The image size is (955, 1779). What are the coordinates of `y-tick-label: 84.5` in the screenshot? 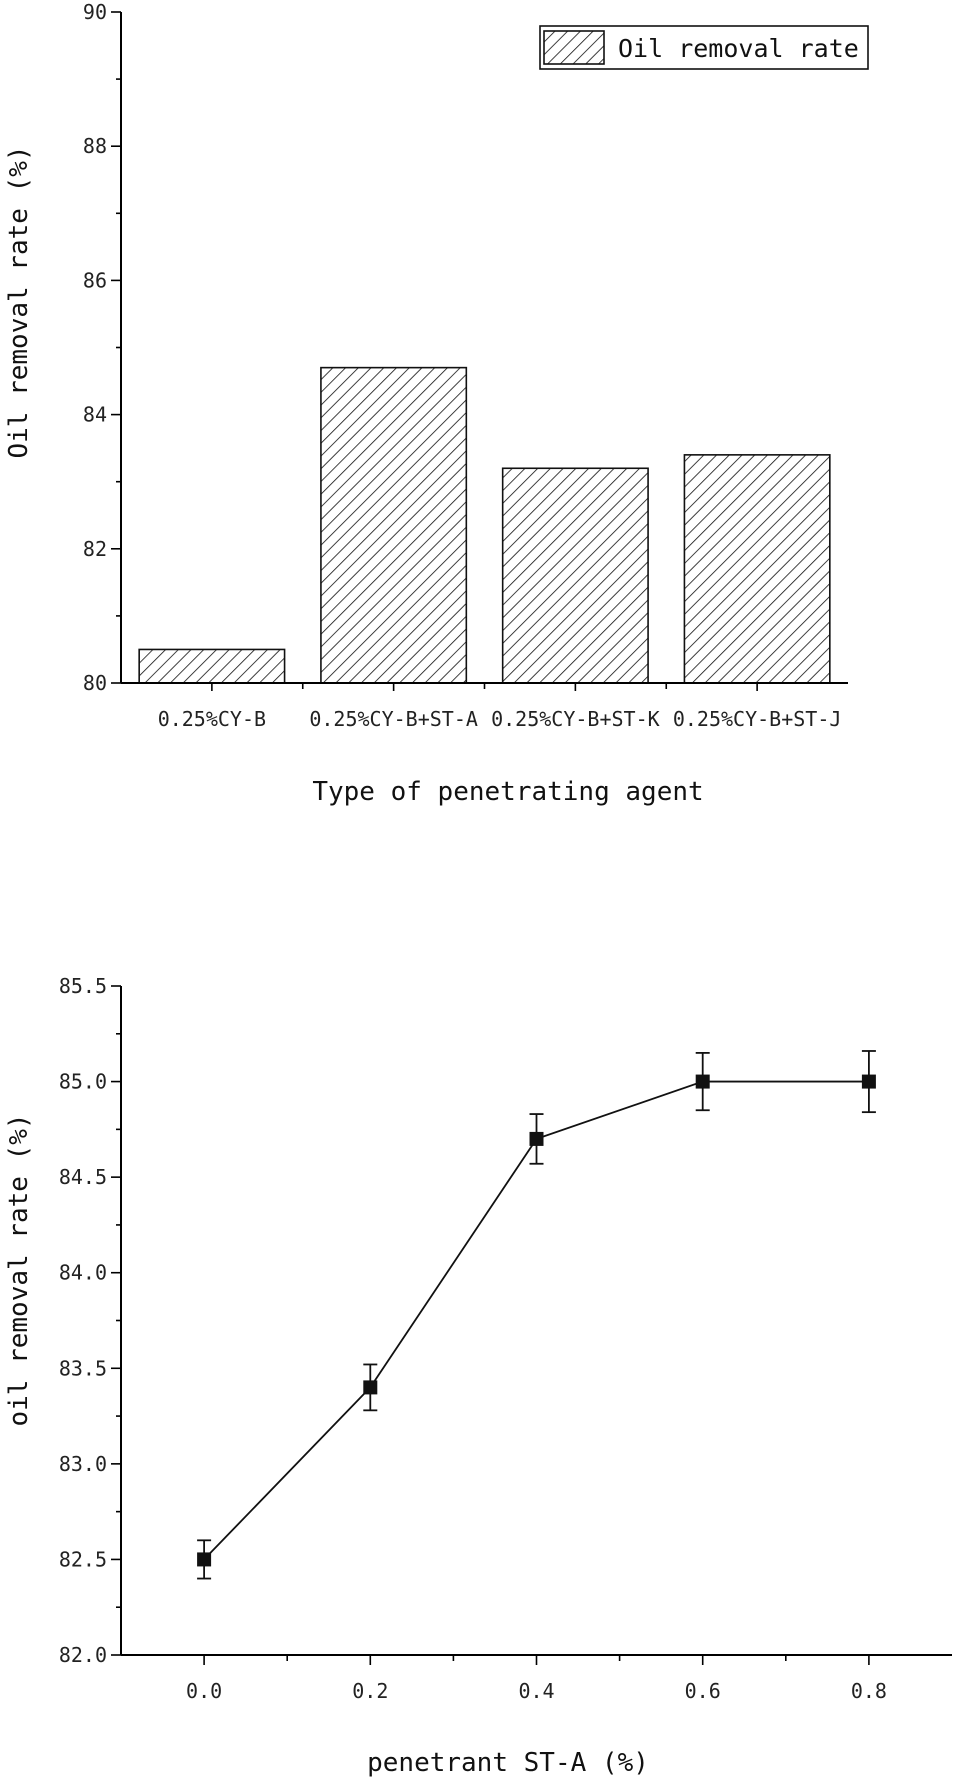 It's located at (83, 1177).